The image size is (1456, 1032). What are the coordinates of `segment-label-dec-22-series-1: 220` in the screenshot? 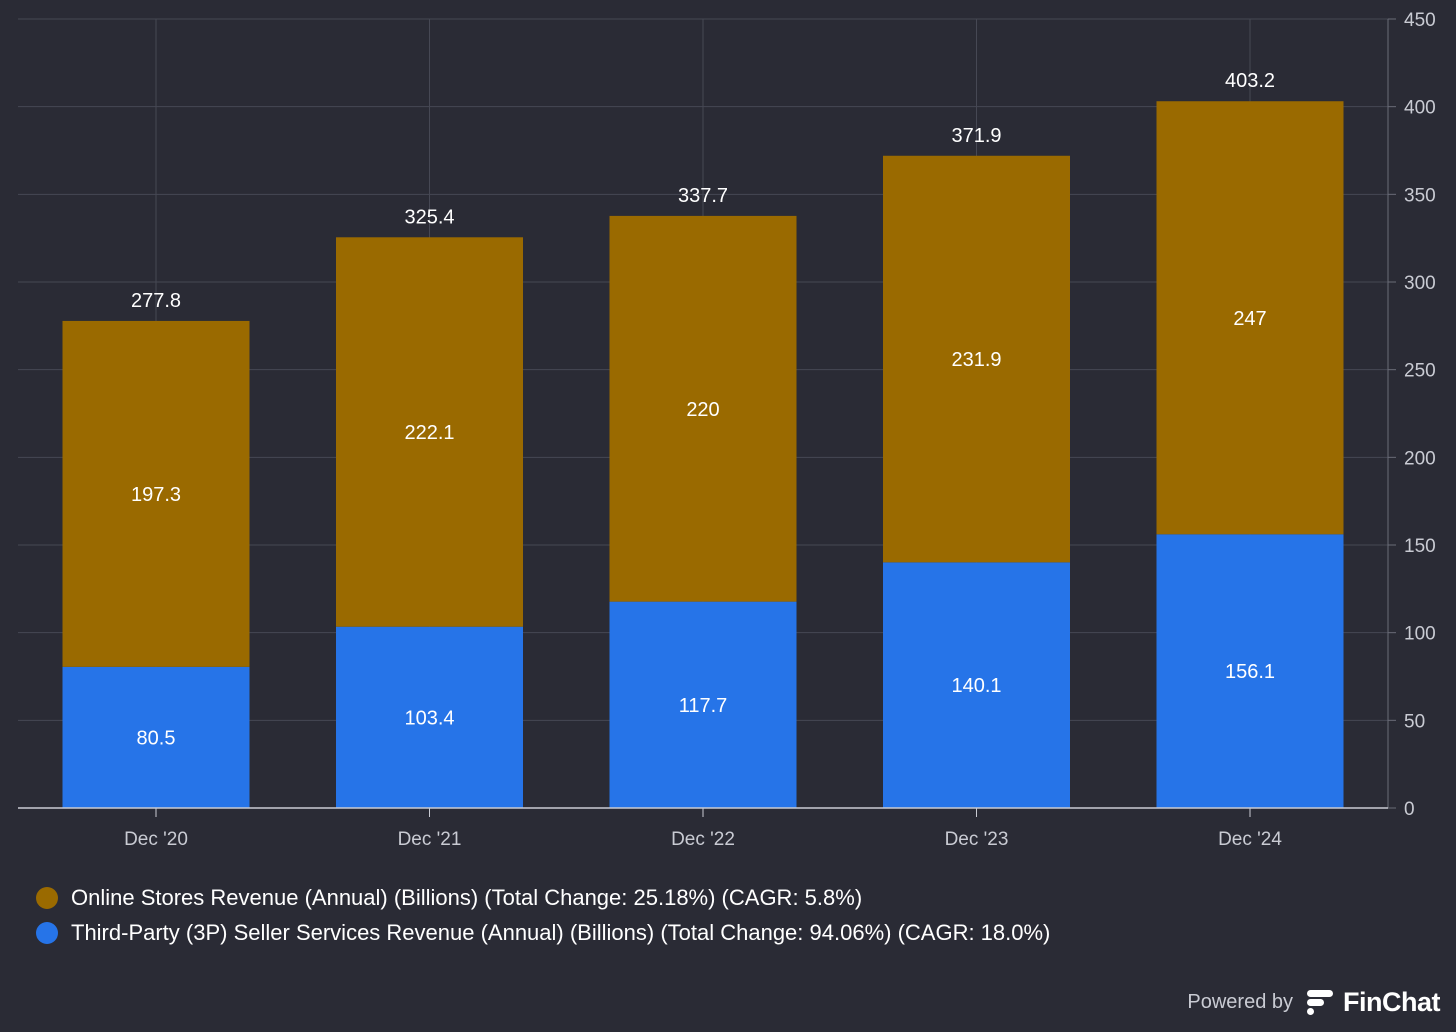 It's located at (702, 410).